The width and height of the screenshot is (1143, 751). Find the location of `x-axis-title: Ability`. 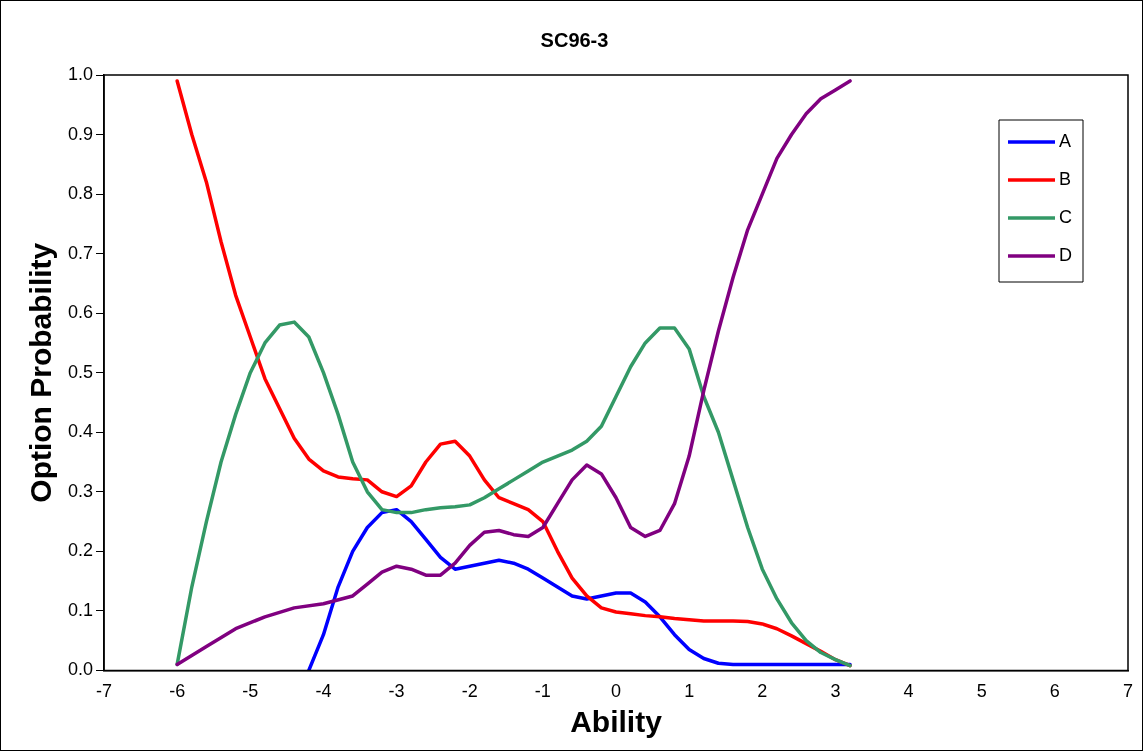

x-axis-title: Ability is located at coordinates (616, 722).